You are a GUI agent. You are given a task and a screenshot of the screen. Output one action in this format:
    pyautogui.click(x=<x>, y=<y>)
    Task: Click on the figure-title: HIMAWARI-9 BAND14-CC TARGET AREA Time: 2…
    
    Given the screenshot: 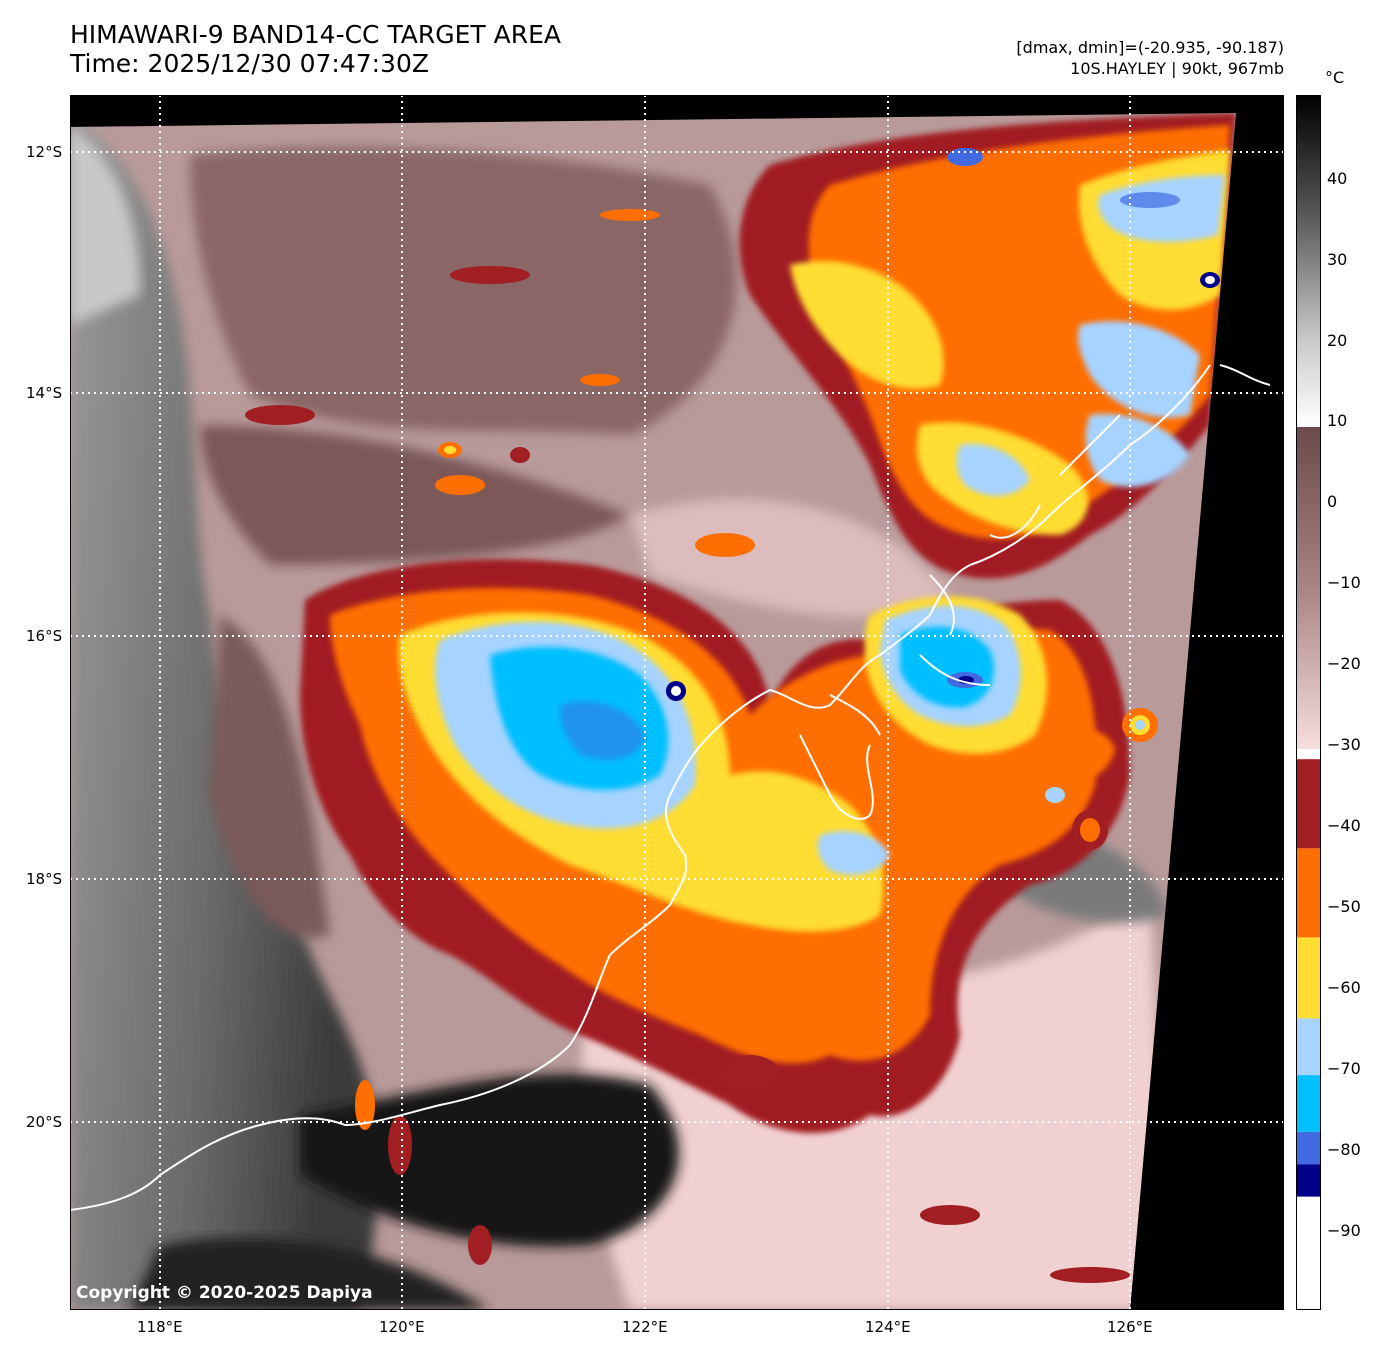 What is the action you would take?
    pyautogui.click(x=315, y=49)
    